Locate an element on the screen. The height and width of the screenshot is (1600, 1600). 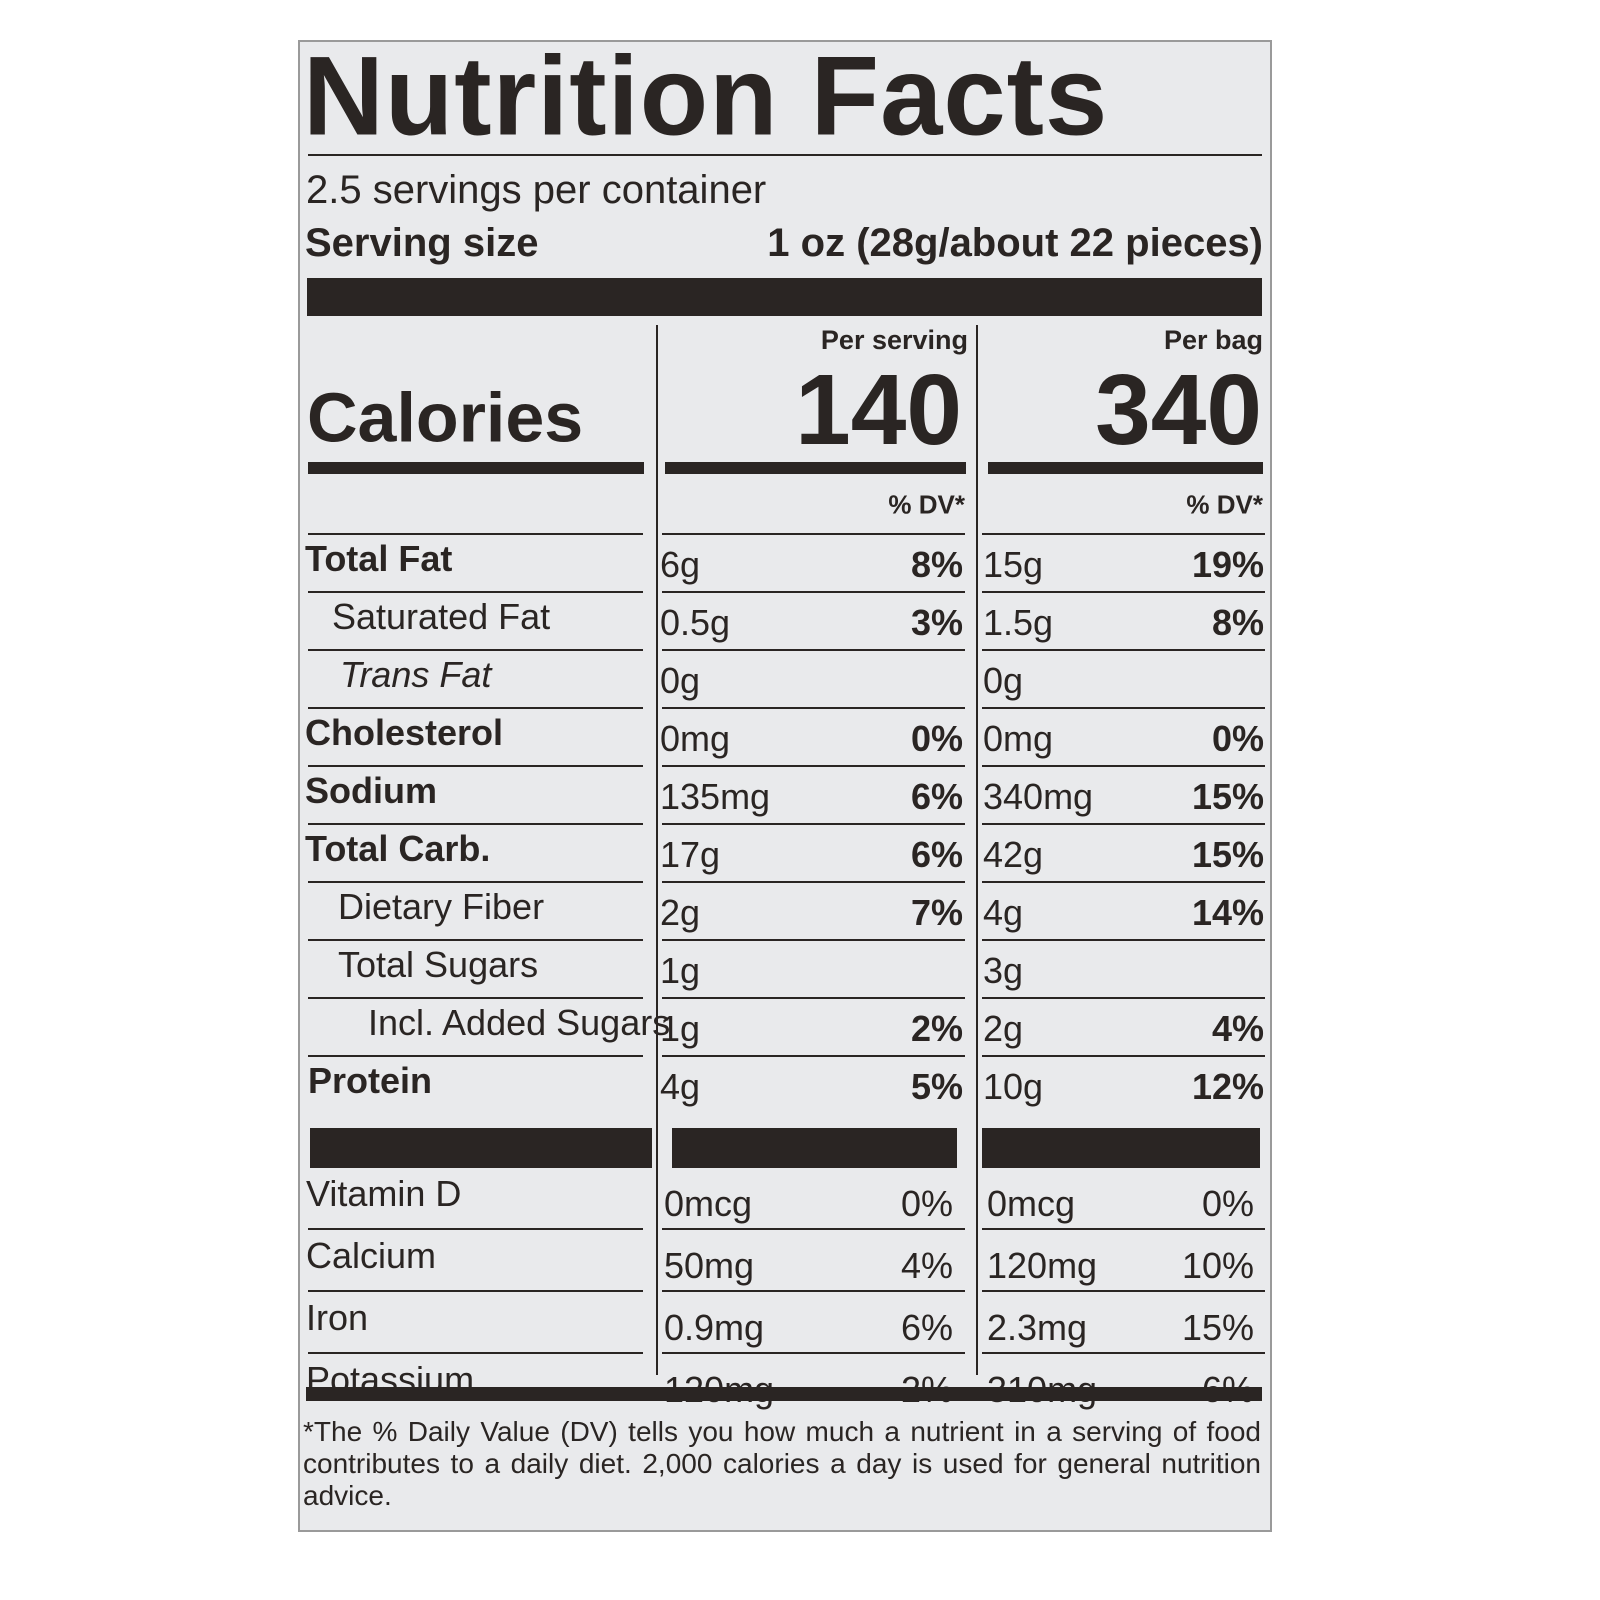
vitamin-name: Iron is located at coordinates (337, 1318).